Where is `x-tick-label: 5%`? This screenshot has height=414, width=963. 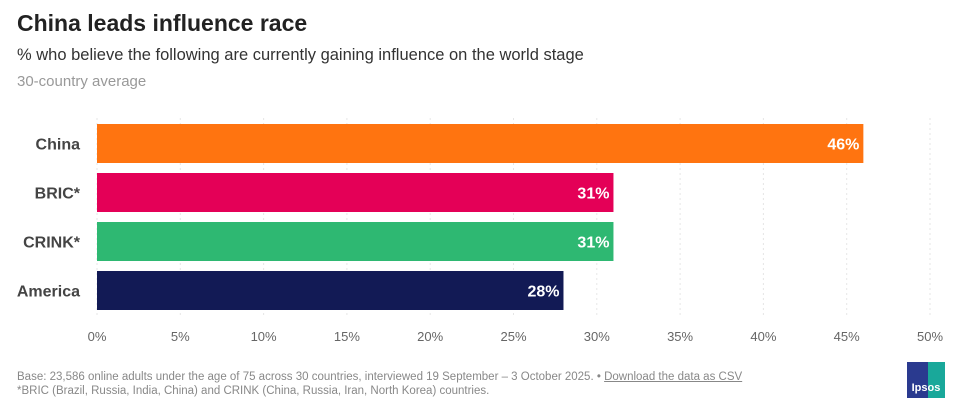 x-tick-label: 5% is located at coordinates (180, 336).